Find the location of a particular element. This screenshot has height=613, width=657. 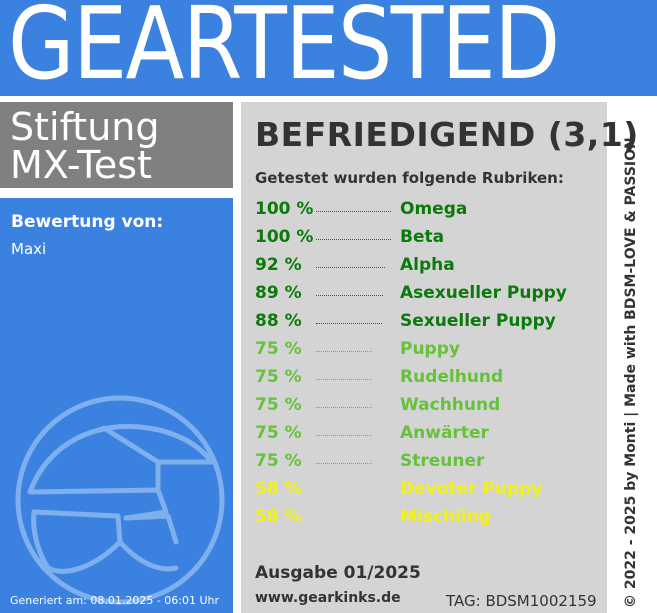

rating-by-label: Bewertung von: is located at coordinates (87, 222).